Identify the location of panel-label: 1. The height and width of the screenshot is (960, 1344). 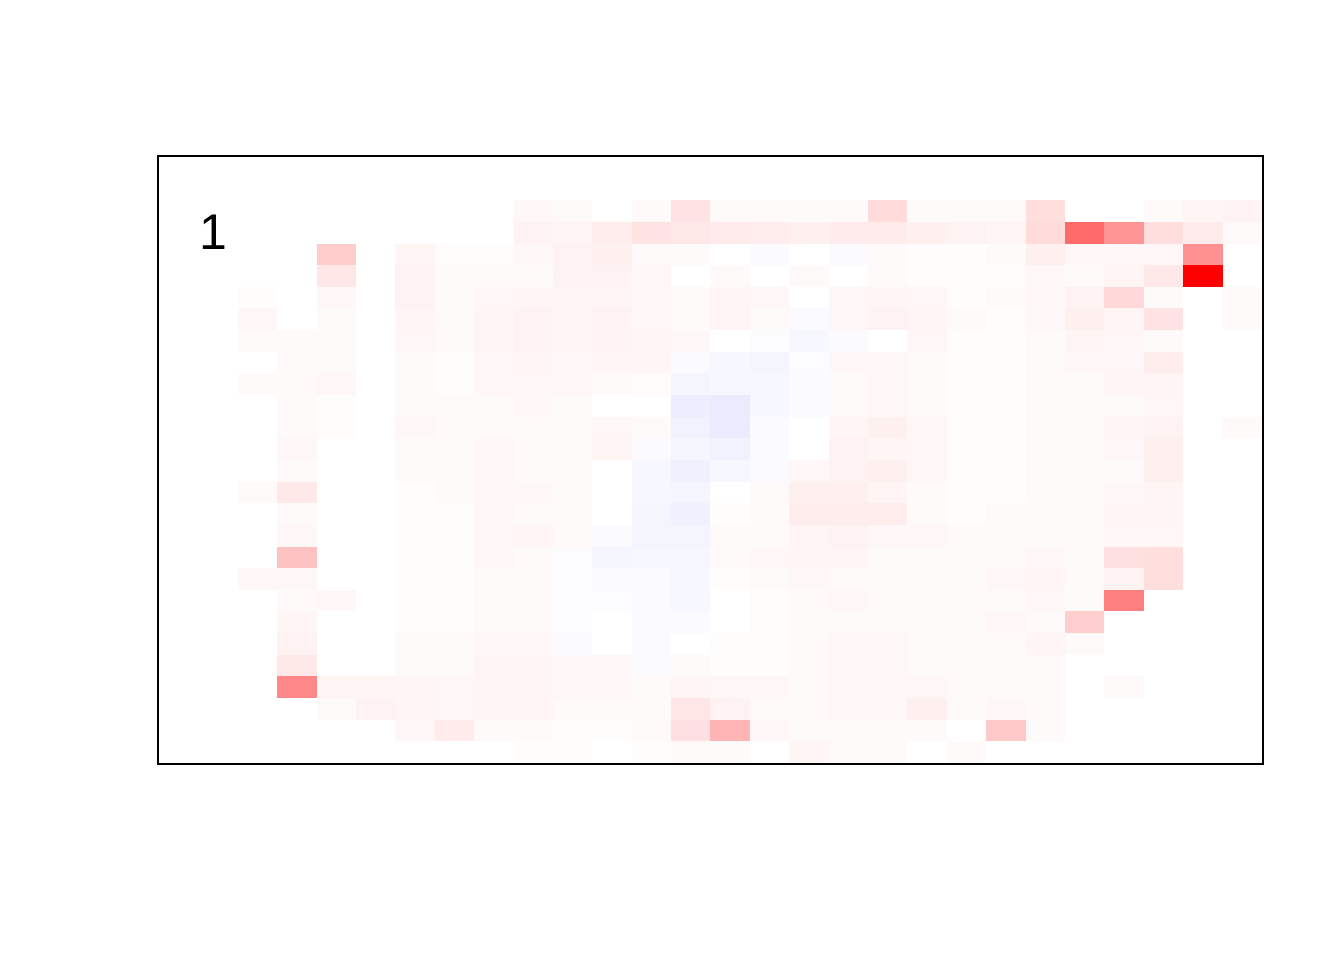
(213, 232).